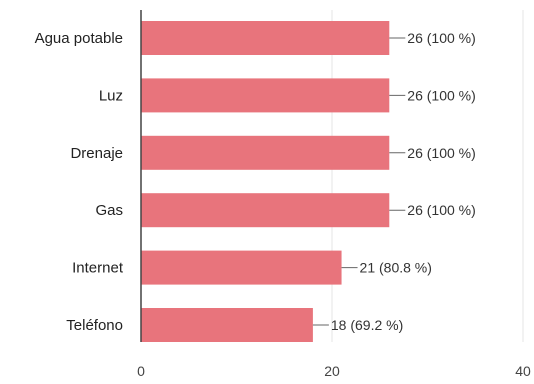 This screenshot has height=384, width=534. Describe the element at coordinates (98, 268) in the screenshot. I see `category-label: Internet` at that location.